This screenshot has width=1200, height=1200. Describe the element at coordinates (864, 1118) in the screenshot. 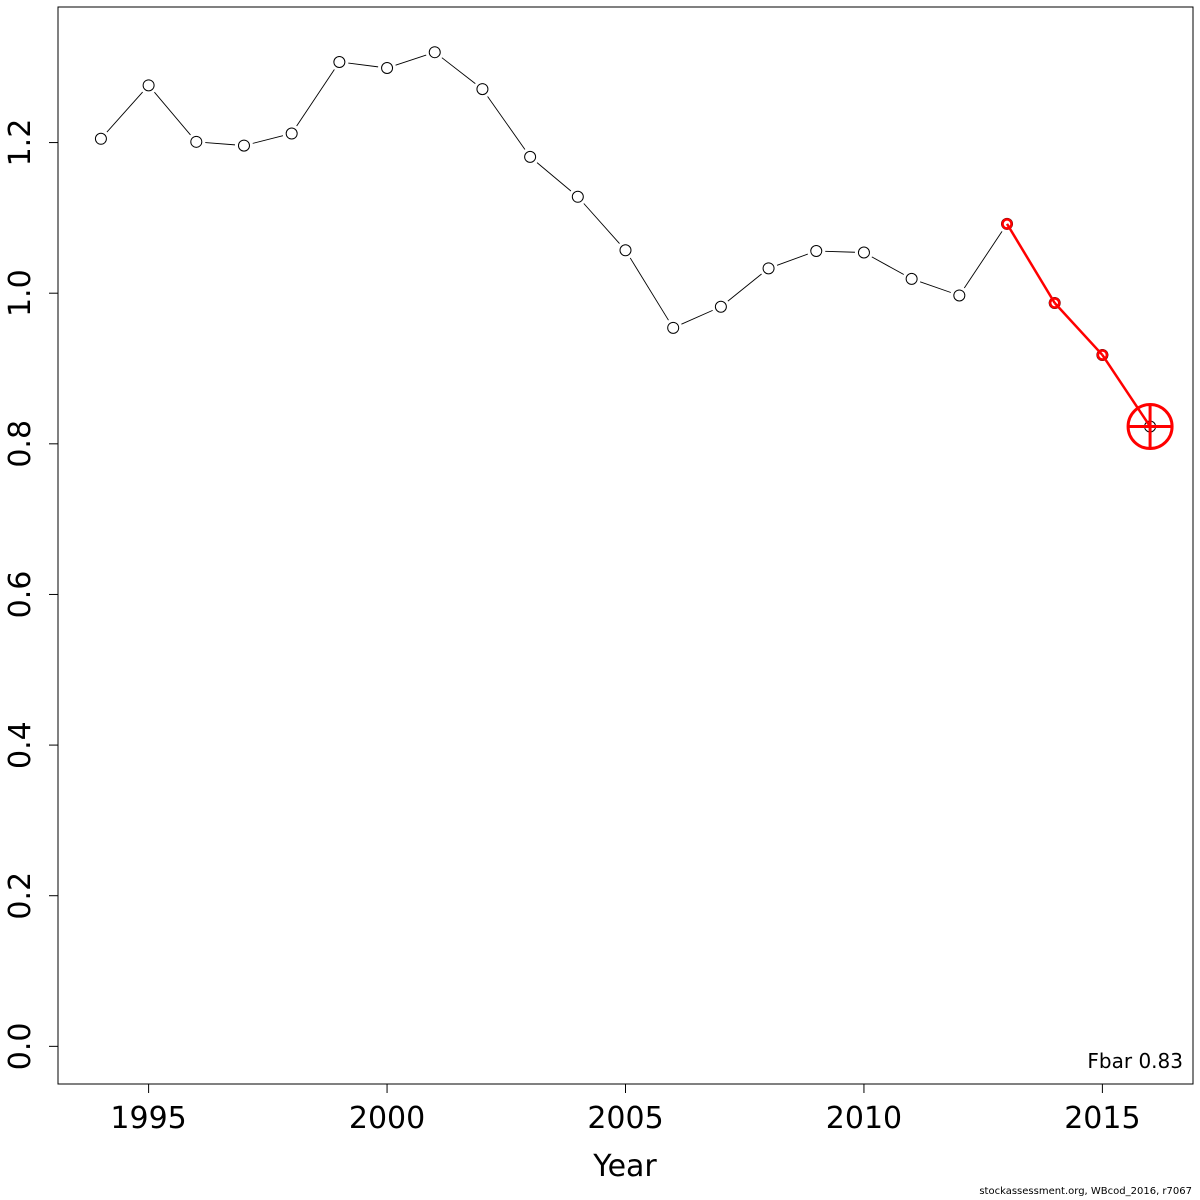

I see `x-tick-label: 2010` at that location.